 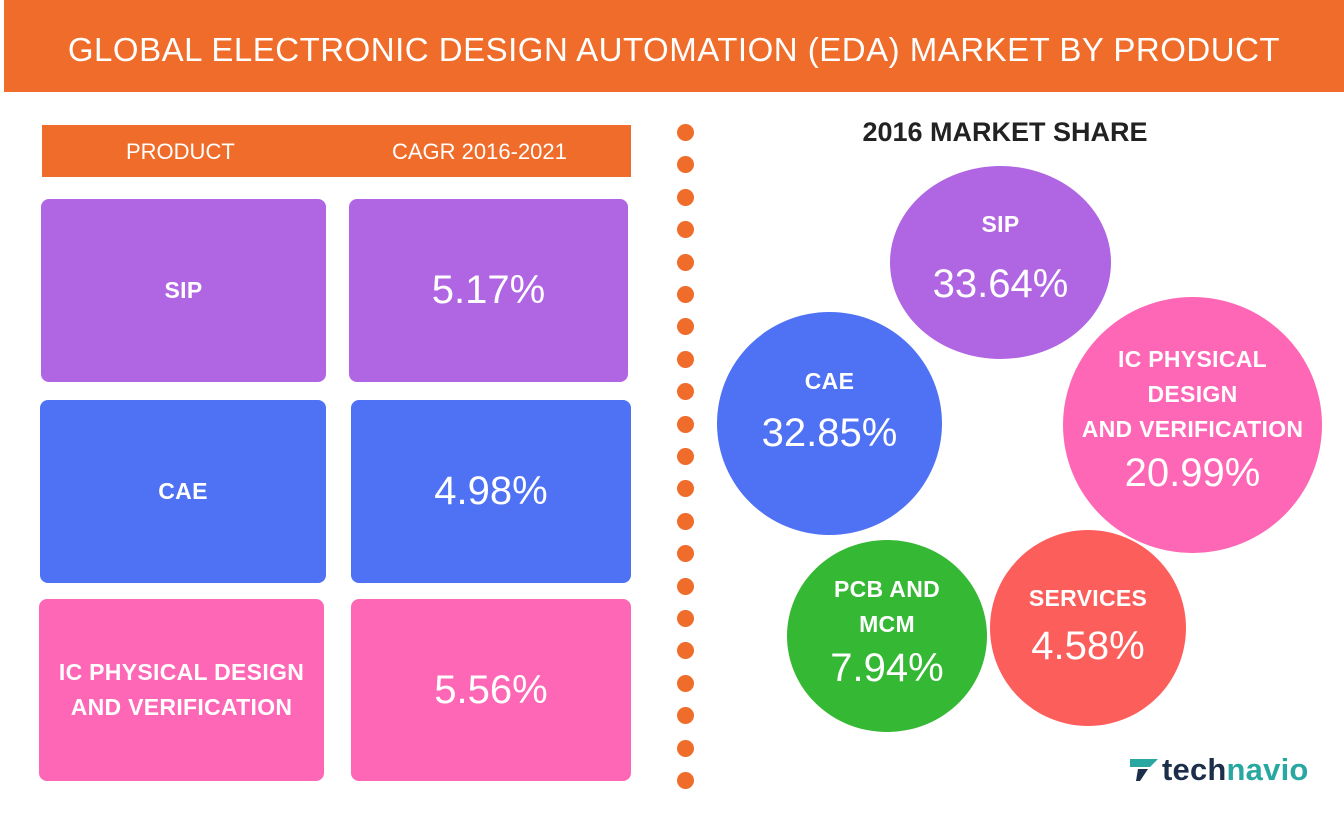 I want to click on table-product-label: SIP, so click(x=183, y=290).